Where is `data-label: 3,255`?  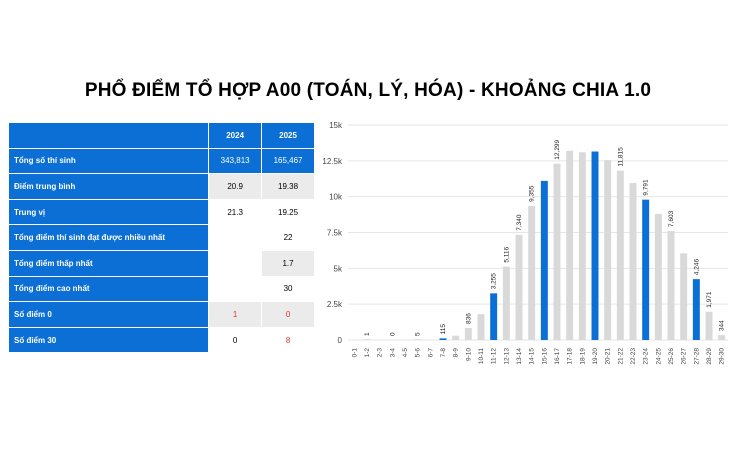
data-label: 3,255 is located at coordinates (494, 281).